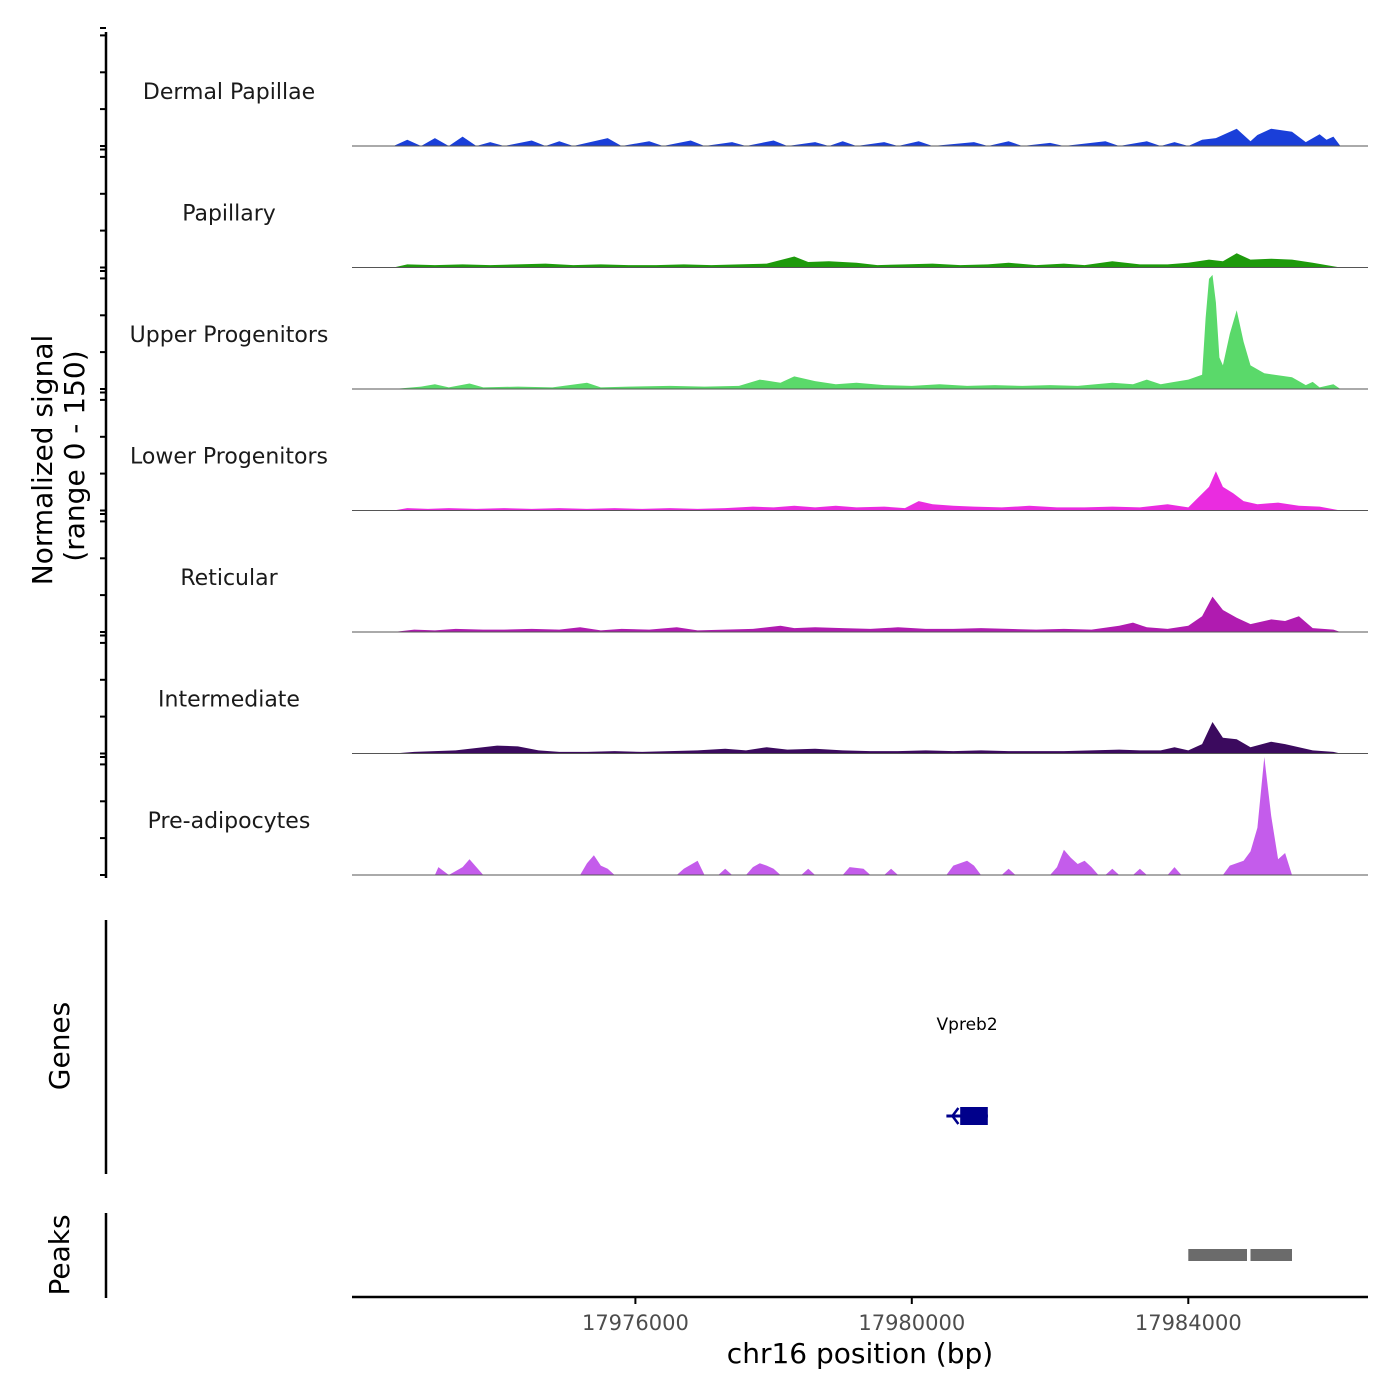 The height and width of the screenshot is (1400, 1400). I want to click on peaks-track, so click(1240, 1255).